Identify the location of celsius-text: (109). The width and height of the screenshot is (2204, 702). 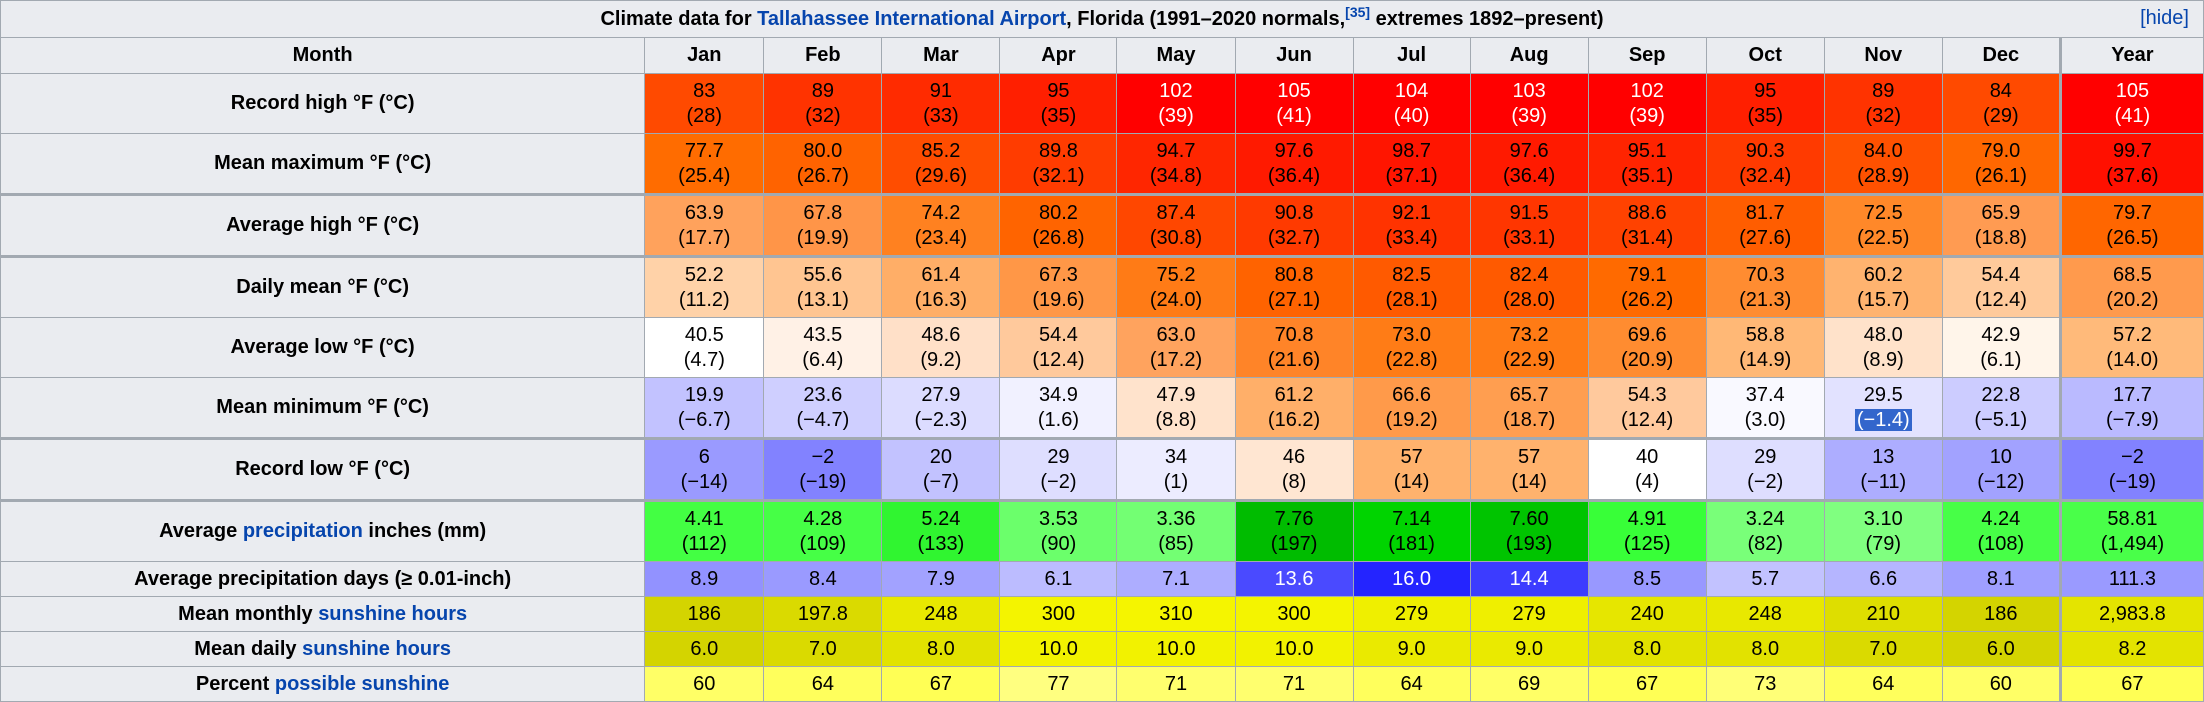
(823, 543).